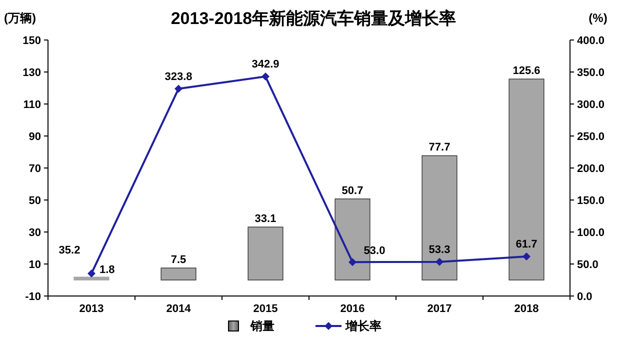 The width and height of the screenshot is (627, 345). I want to click on y2-tick-label: 150.0, so click(591, 201).